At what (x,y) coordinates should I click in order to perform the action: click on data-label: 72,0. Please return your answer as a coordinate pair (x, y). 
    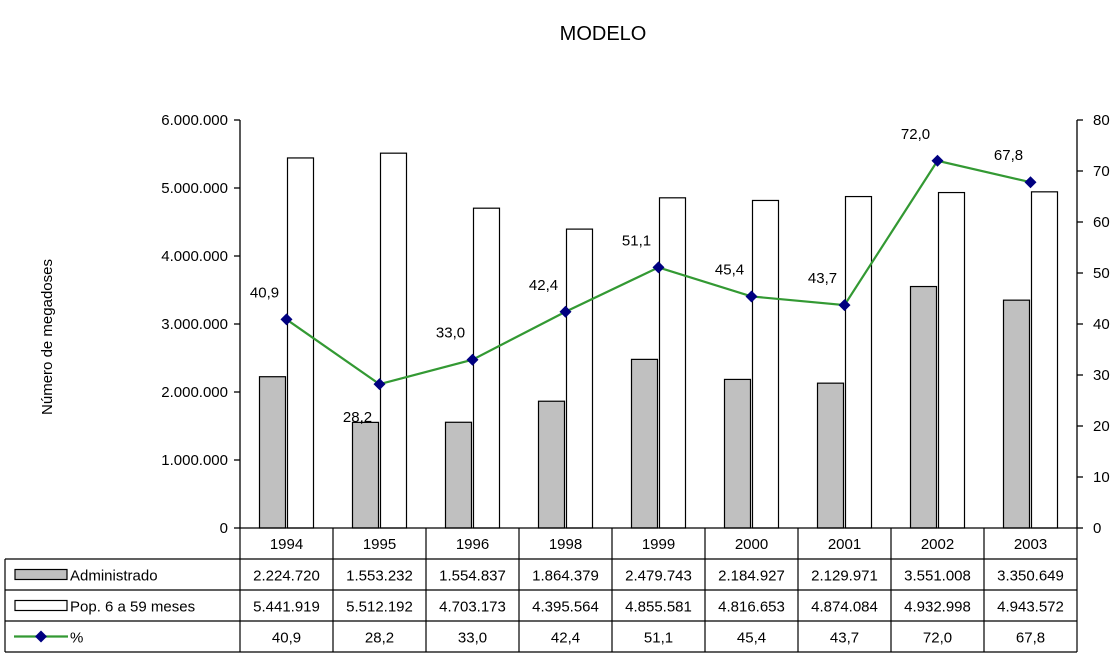
    Looking at the image, I should click on (915, 134).